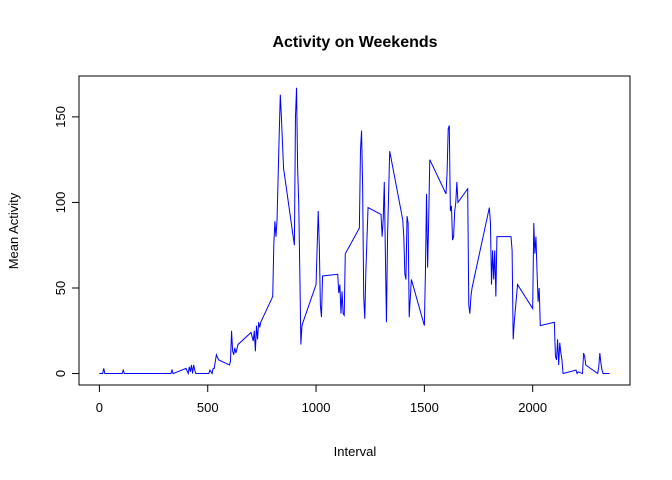  Describe the element at coordinates (60, 117) in the screenshot. I see `y-tick-label: 150` at that location.